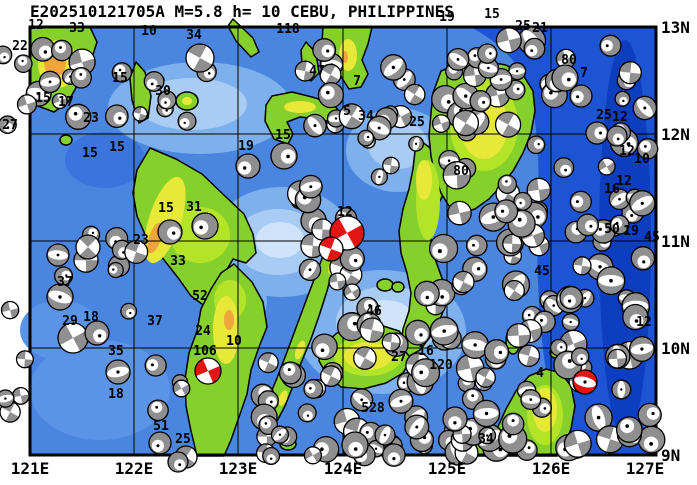 The width and height of the screenshot is (697, 485). What do you see at coordinates (645, 468) in the screenshot?
I see `lon-tick-label: 127E` at bounding box center [645, 468].